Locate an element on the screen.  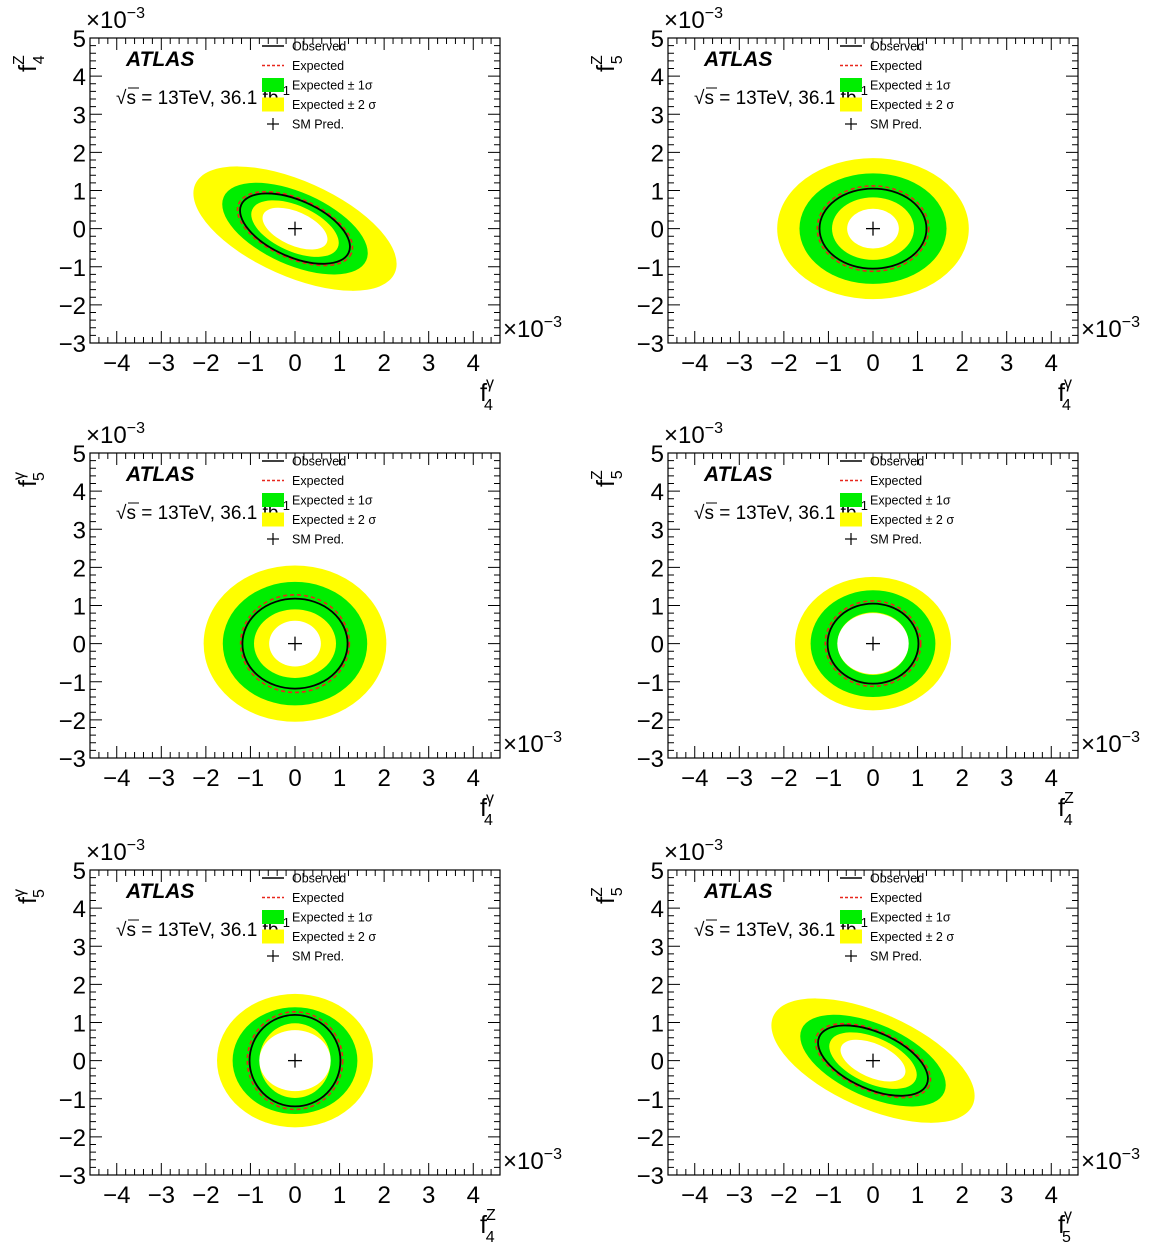
y-axis-title: fγ 5 is located at coordinates (29, 479).